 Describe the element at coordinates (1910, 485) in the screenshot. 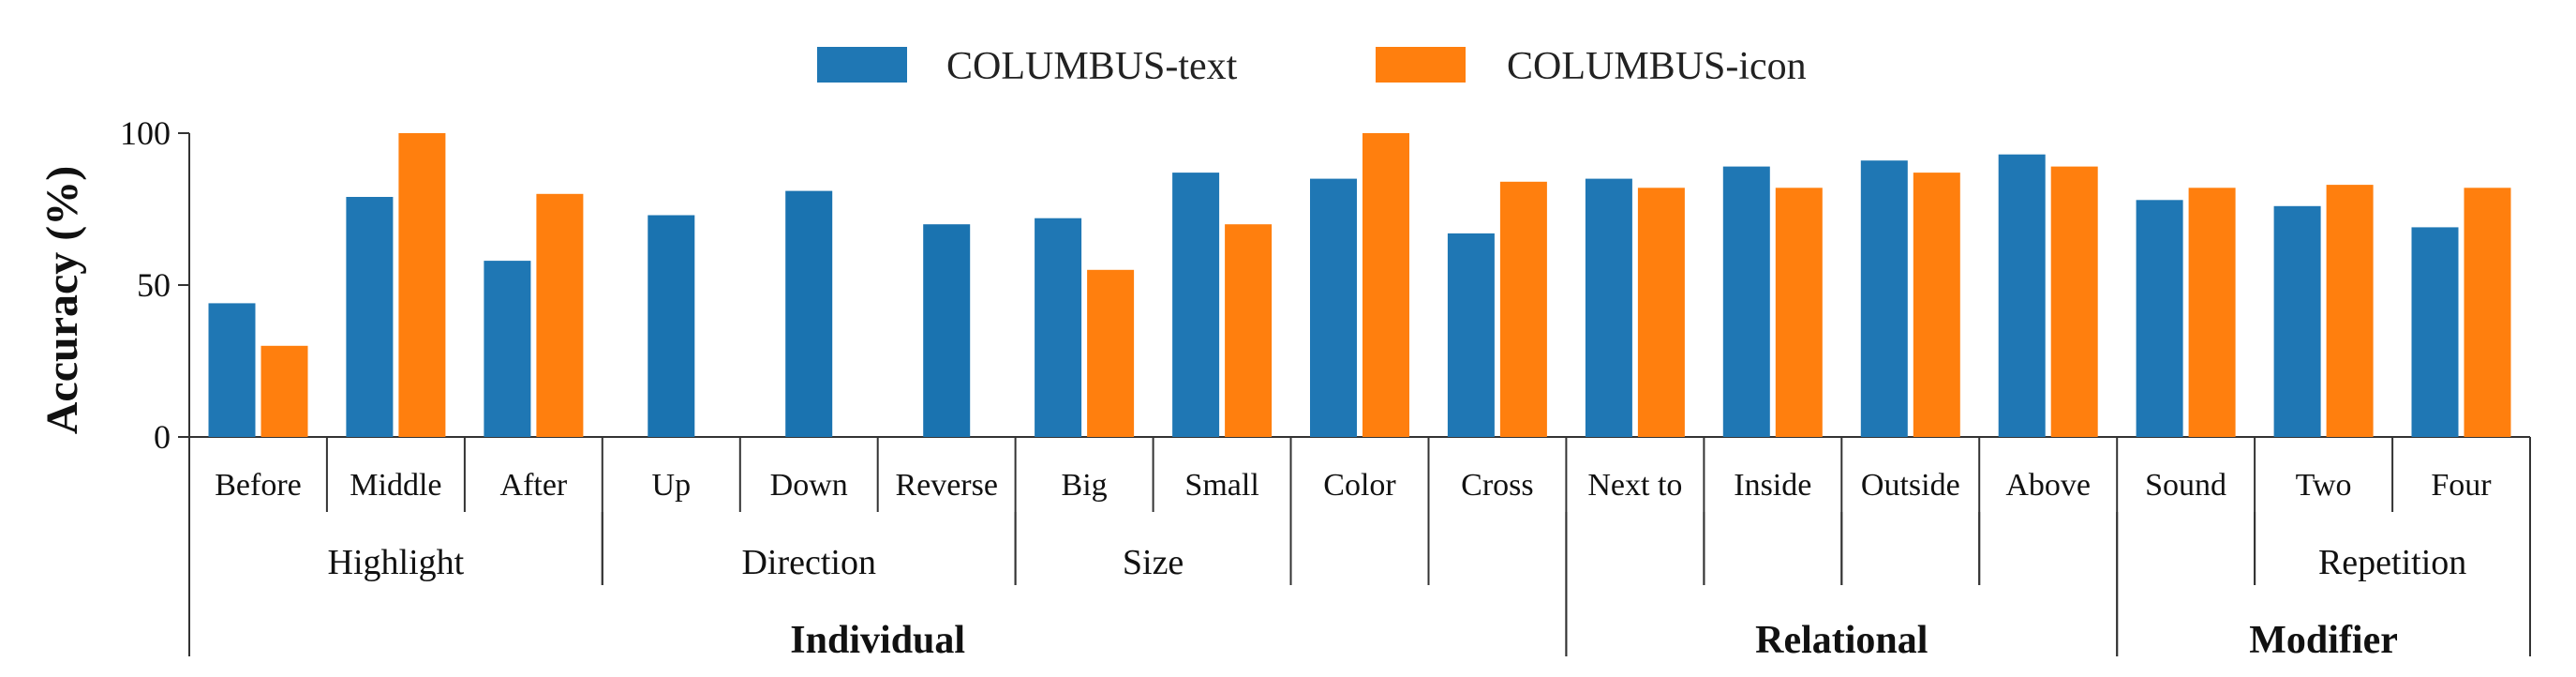

I see `category-label: Outside` at that location.